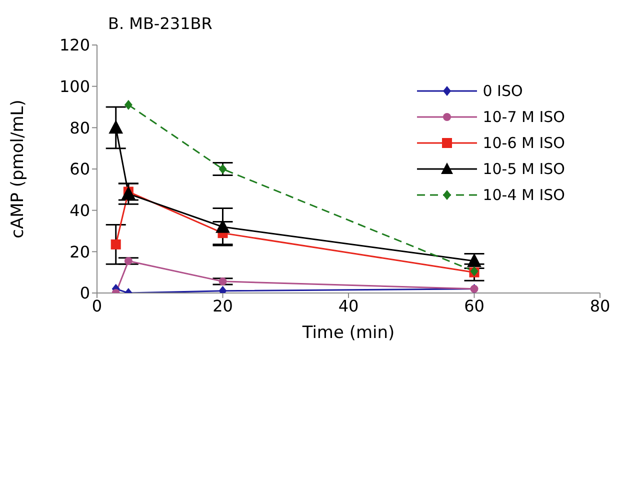 Image resolution: width=633 pixels, height=496 pixels. Describe the element at coordinates (80, 128) in the screenshot. I see `y-tick-label: 80` at that location.